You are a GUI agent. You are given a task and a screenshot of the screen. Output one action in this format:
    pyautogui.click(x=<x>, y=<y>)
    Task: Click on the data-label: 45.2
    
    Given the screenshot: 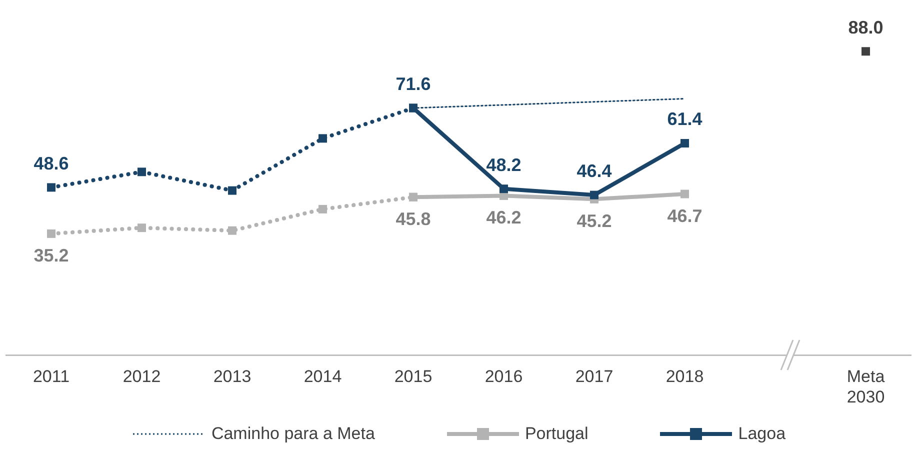 What is the action you would take?
    pyautogui.click(x=594, y=221)
    